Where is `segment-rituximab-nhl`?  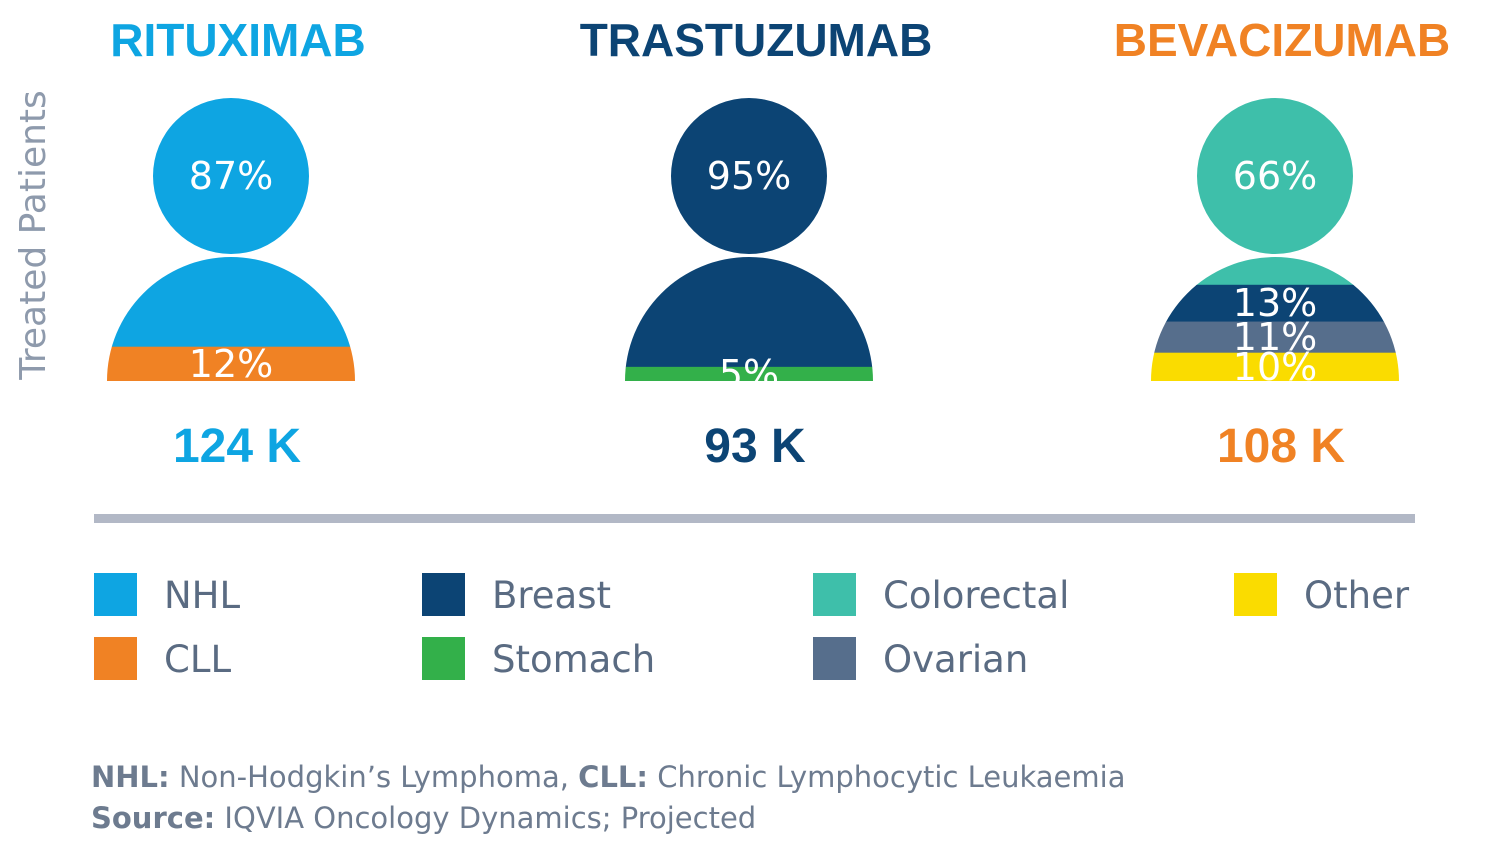
segment-rituximab-nhl is located at coordinates (231, 223).